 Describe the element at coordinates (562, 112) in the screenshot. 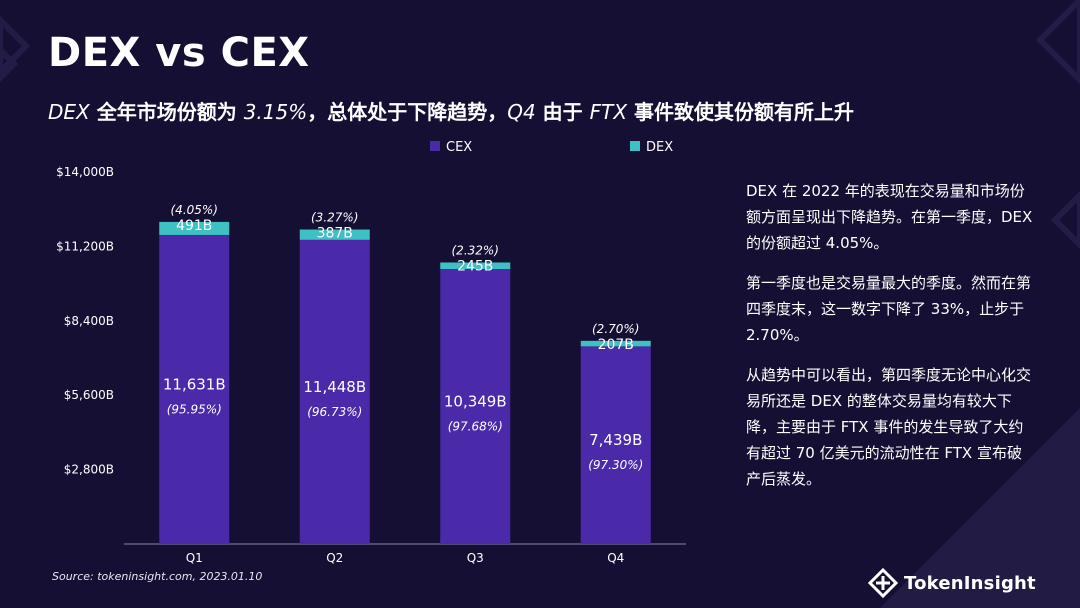

I see `subtitle-part: 由于` at that location.